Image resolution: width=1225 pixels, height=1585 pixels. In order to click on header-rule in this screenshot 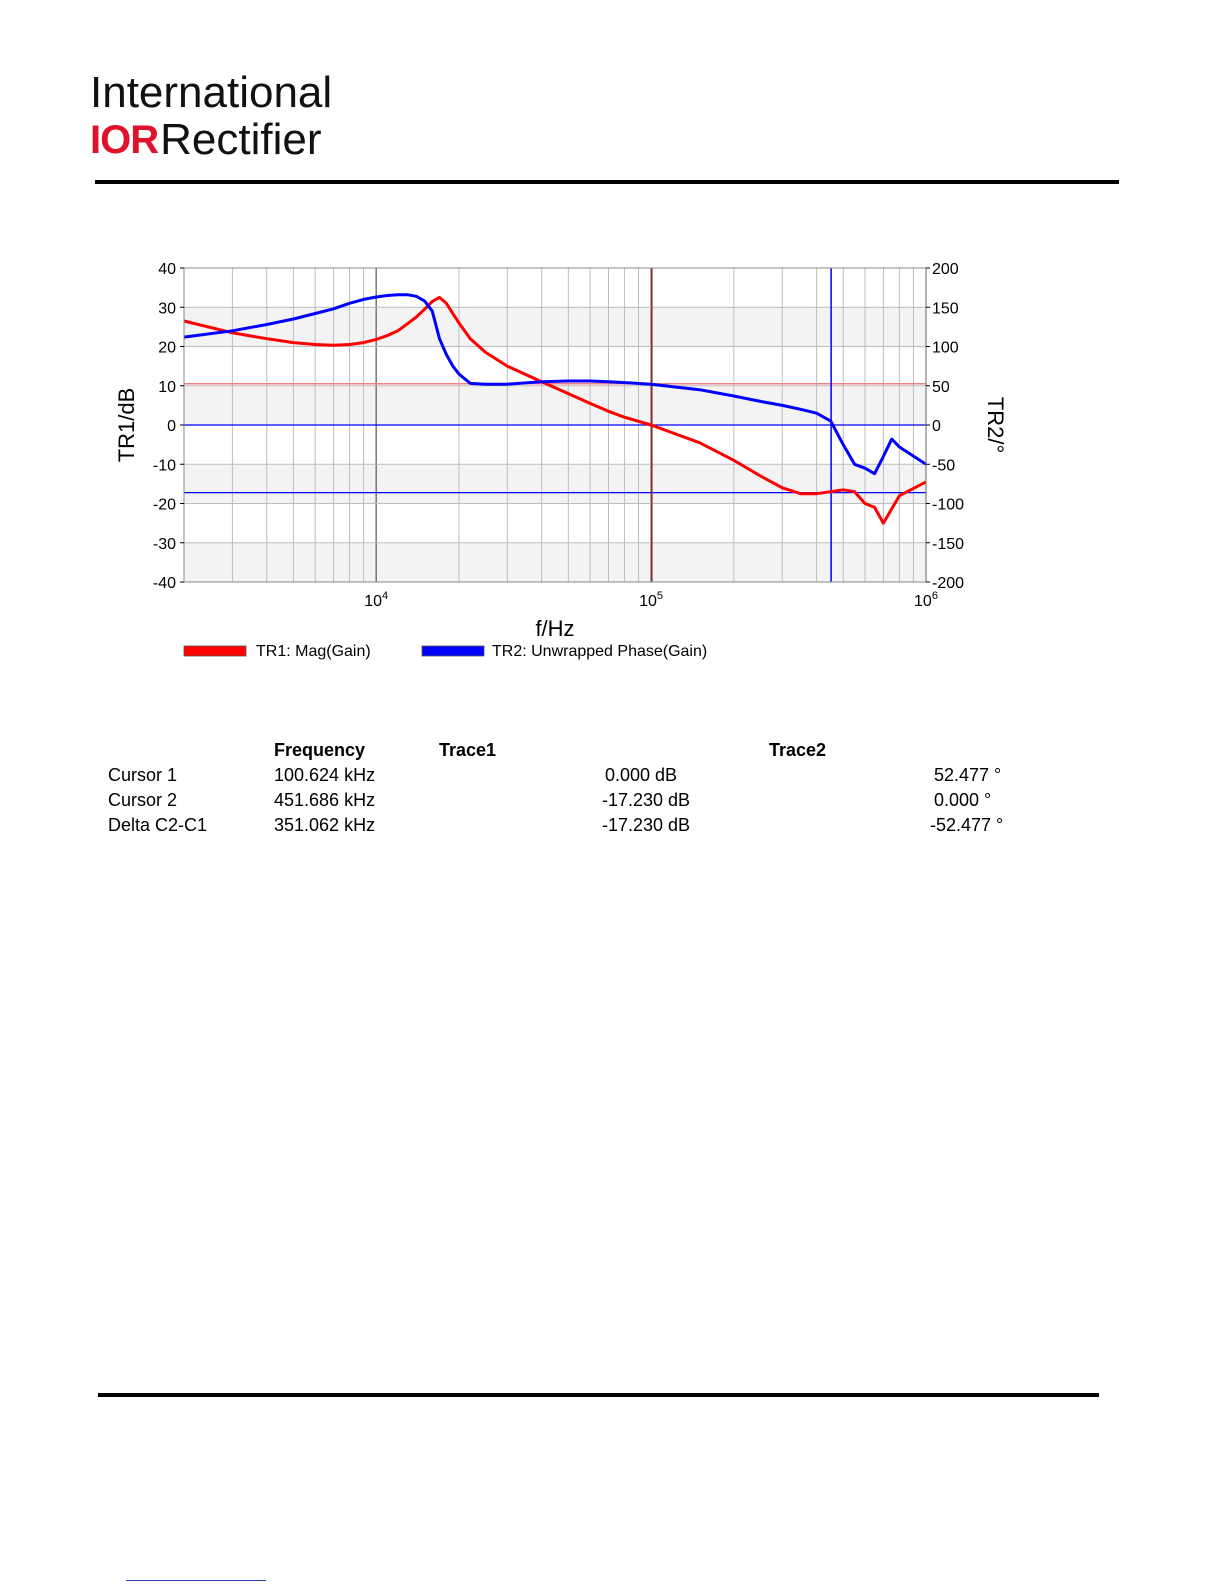, I will do `click(607, 182)`.